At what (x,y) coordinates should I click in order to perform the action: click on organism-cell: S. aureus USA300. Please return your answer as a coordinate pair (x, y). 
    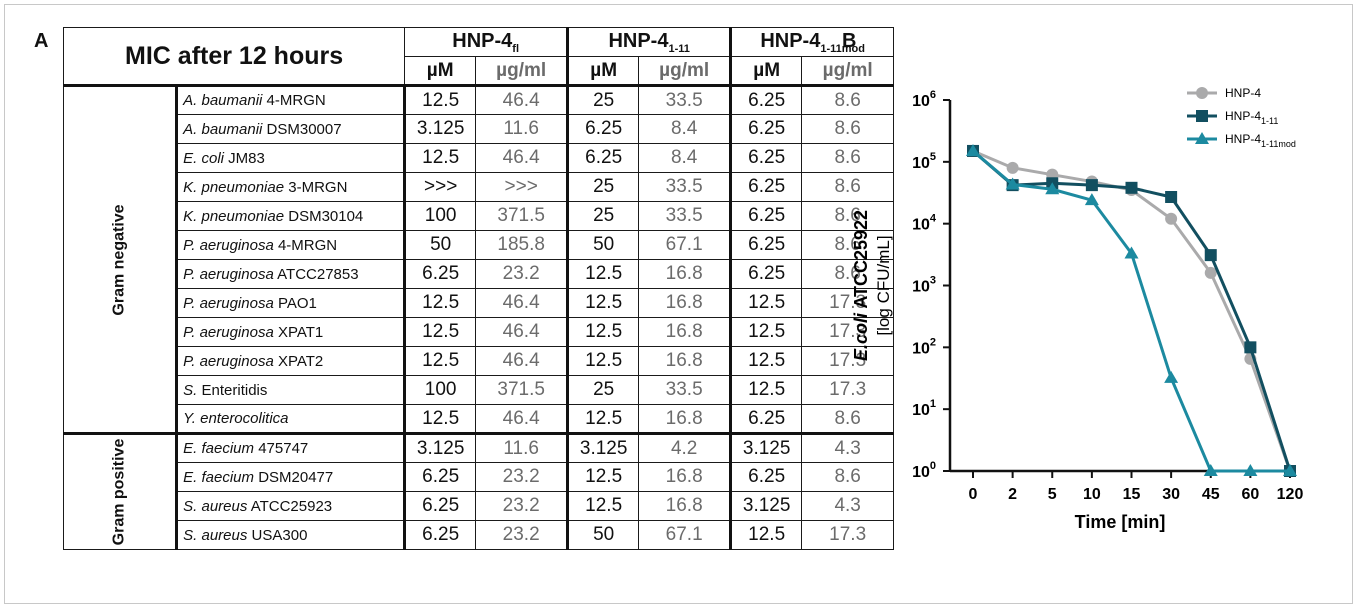
    Looking at the image, I should click on (291, 535).